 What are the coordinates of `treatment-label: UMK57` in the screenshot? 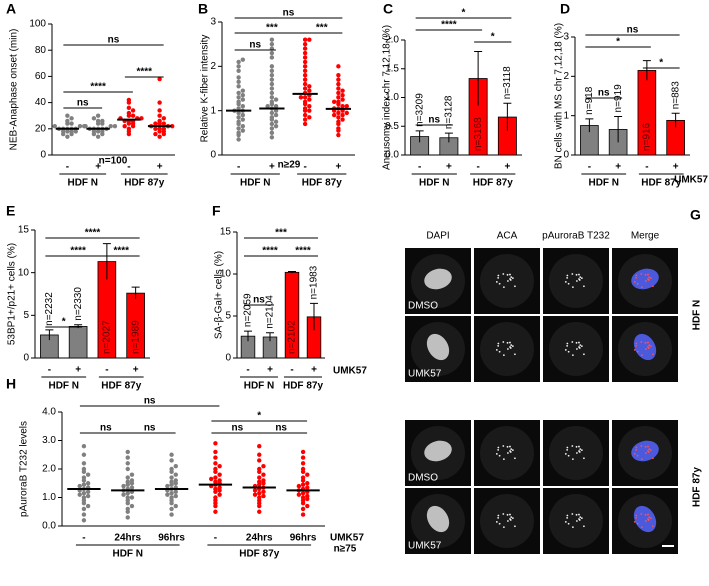 It's located at (347, 538).